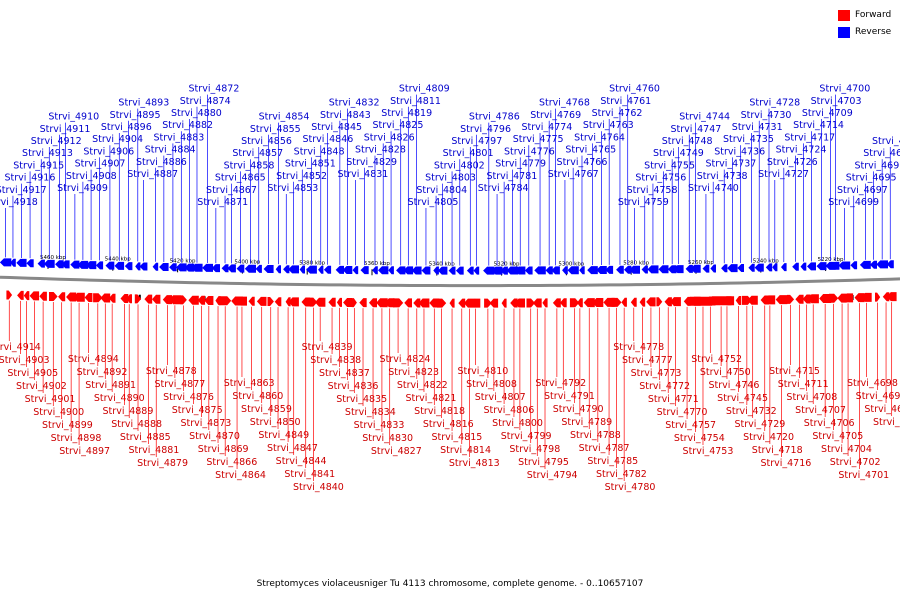 Image resolution: width=900 pixels, height=600 pixels. What do you see at coordinates (170, 150) in the screenshot?
I see `gene-label-reverse: Strvi_4884` at bounding box center [170, 150].